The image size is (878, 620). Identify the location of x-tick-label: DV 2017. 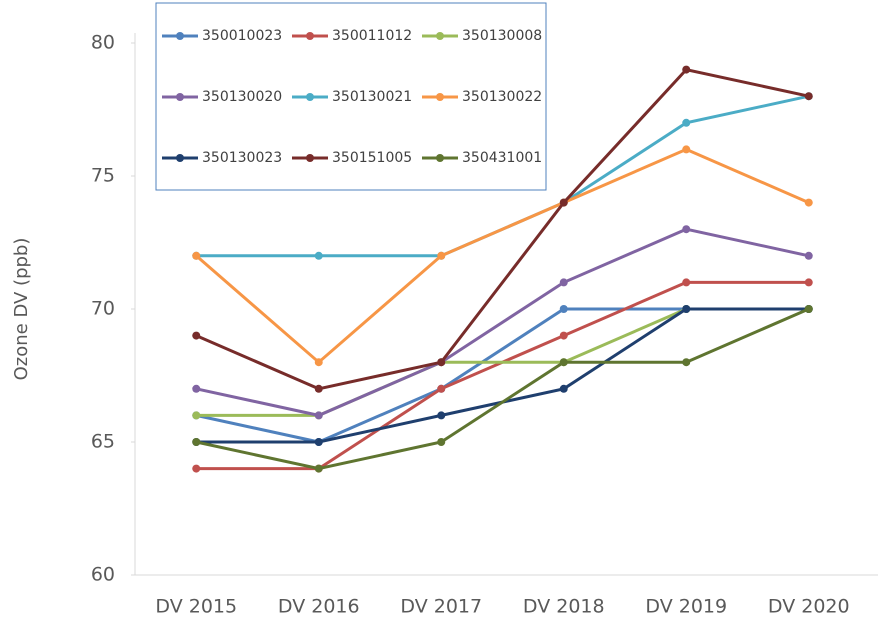
(441, 607).